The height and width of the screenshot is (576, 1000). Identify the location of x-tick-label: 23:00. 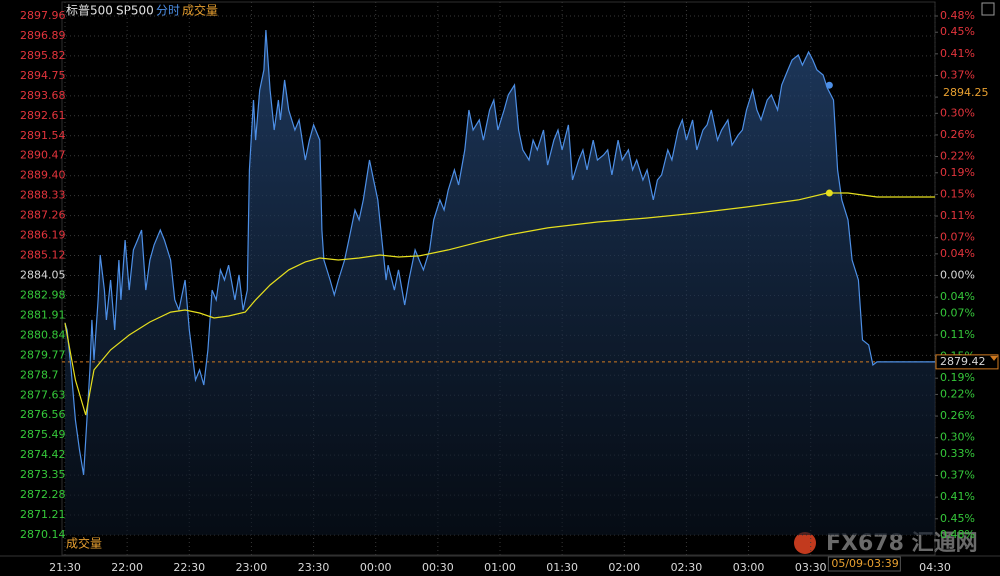
(252, 567).